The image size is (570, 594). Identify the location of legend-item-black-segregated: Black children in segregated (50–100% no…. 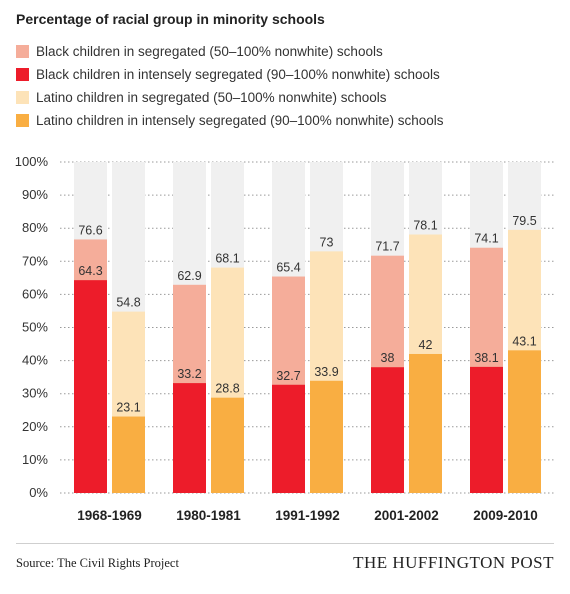
(230, 51).